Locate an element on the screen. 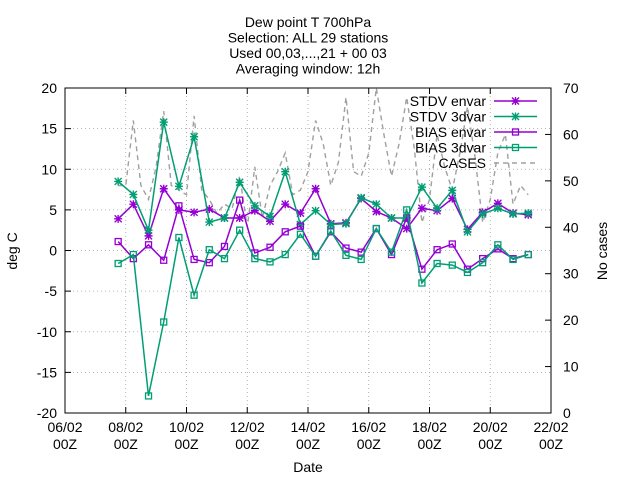 This screenshot has height=480, width=640. y2-tick-label: 30 is located at coordinates (571, 274).